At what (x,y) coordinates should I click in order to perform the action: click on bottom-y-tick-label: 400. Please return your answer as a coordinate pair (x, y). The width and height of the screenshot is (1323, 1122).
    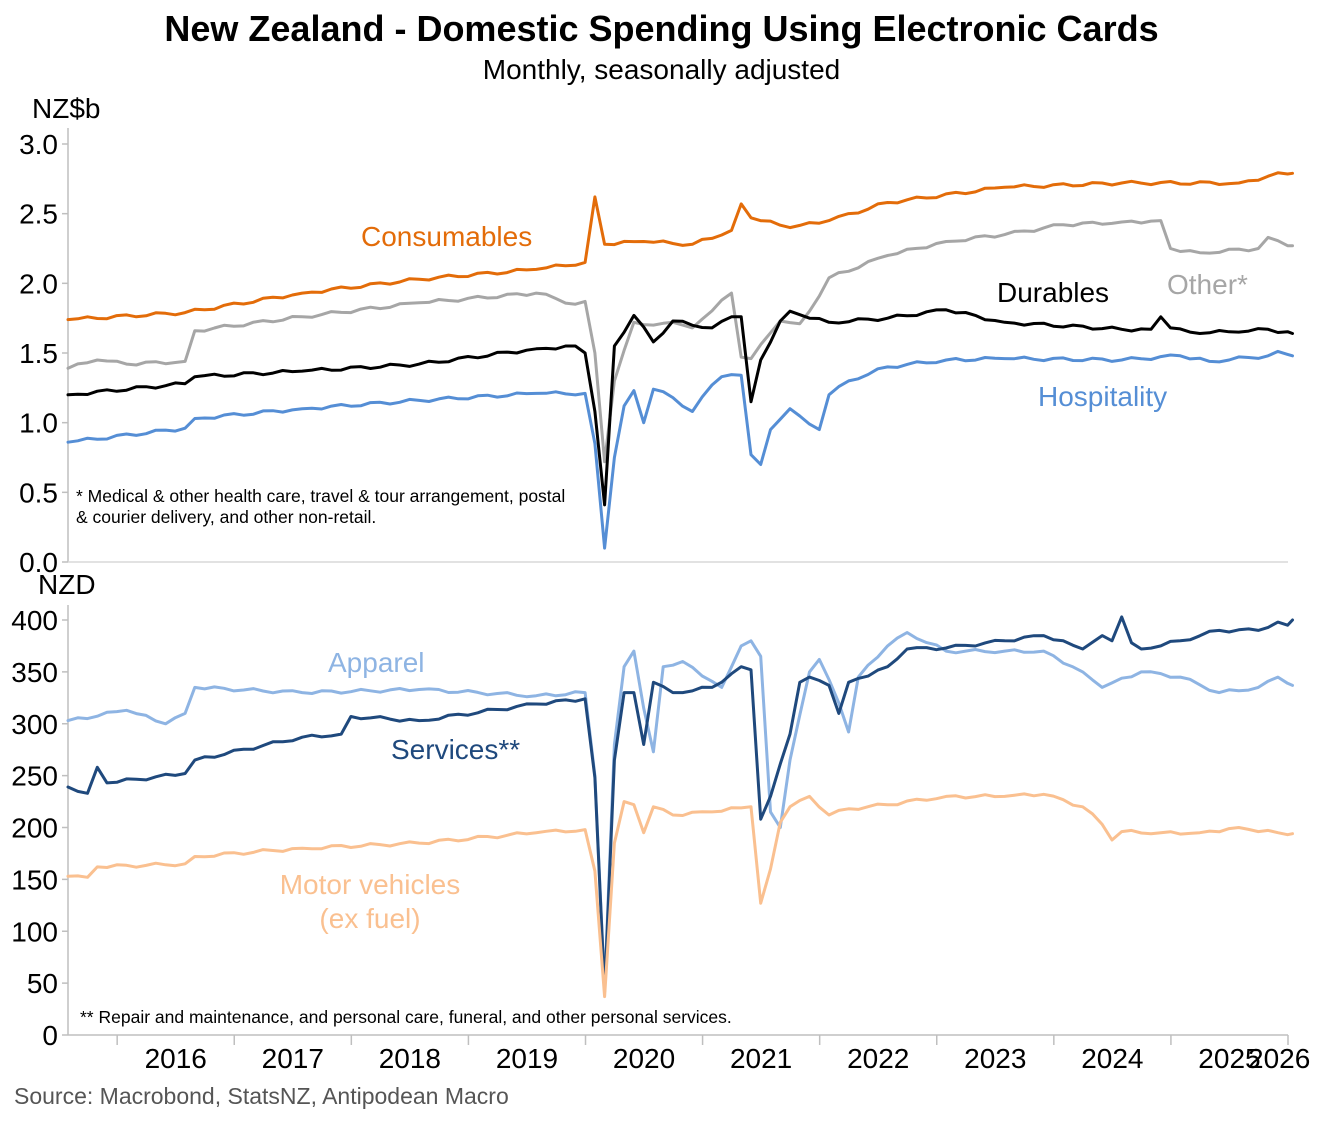
    Looking at the image, I should click on (34, 620).